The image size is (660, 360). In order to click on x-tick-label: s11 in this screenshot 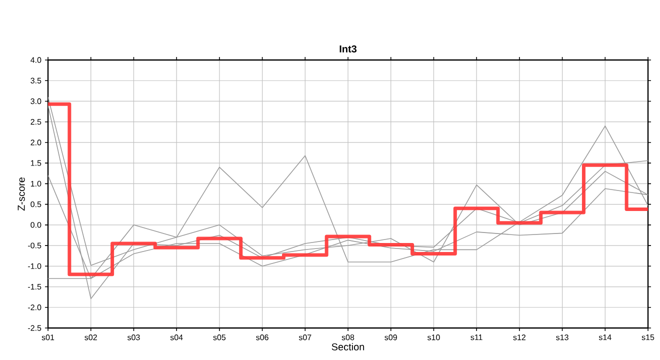, I will do `click(476, 337)`.